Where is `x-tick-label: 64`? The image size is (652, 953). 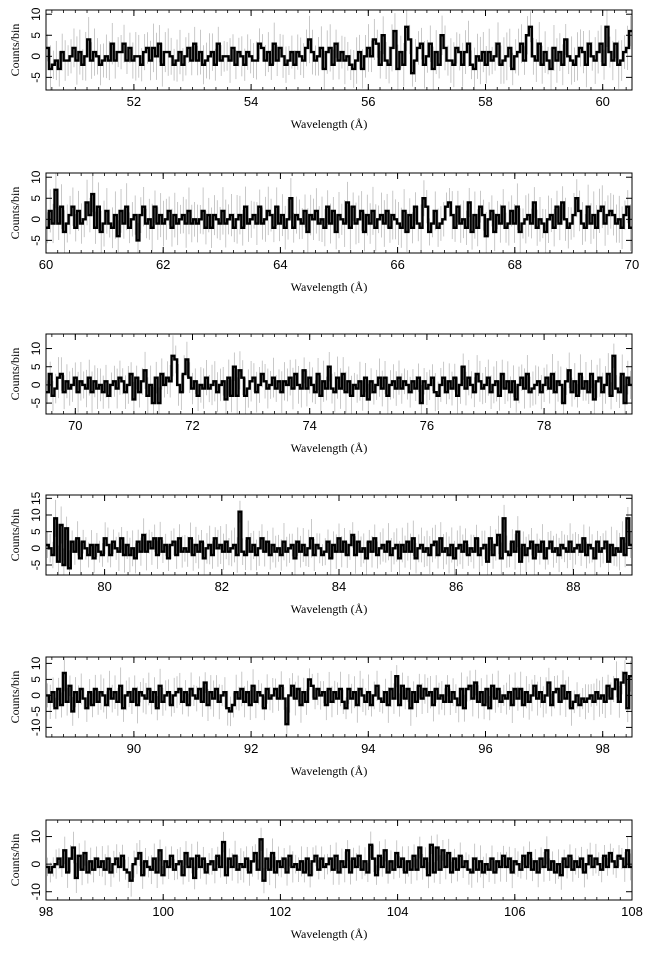 x-tick-label: 64 is located at coordinates (280, 264).